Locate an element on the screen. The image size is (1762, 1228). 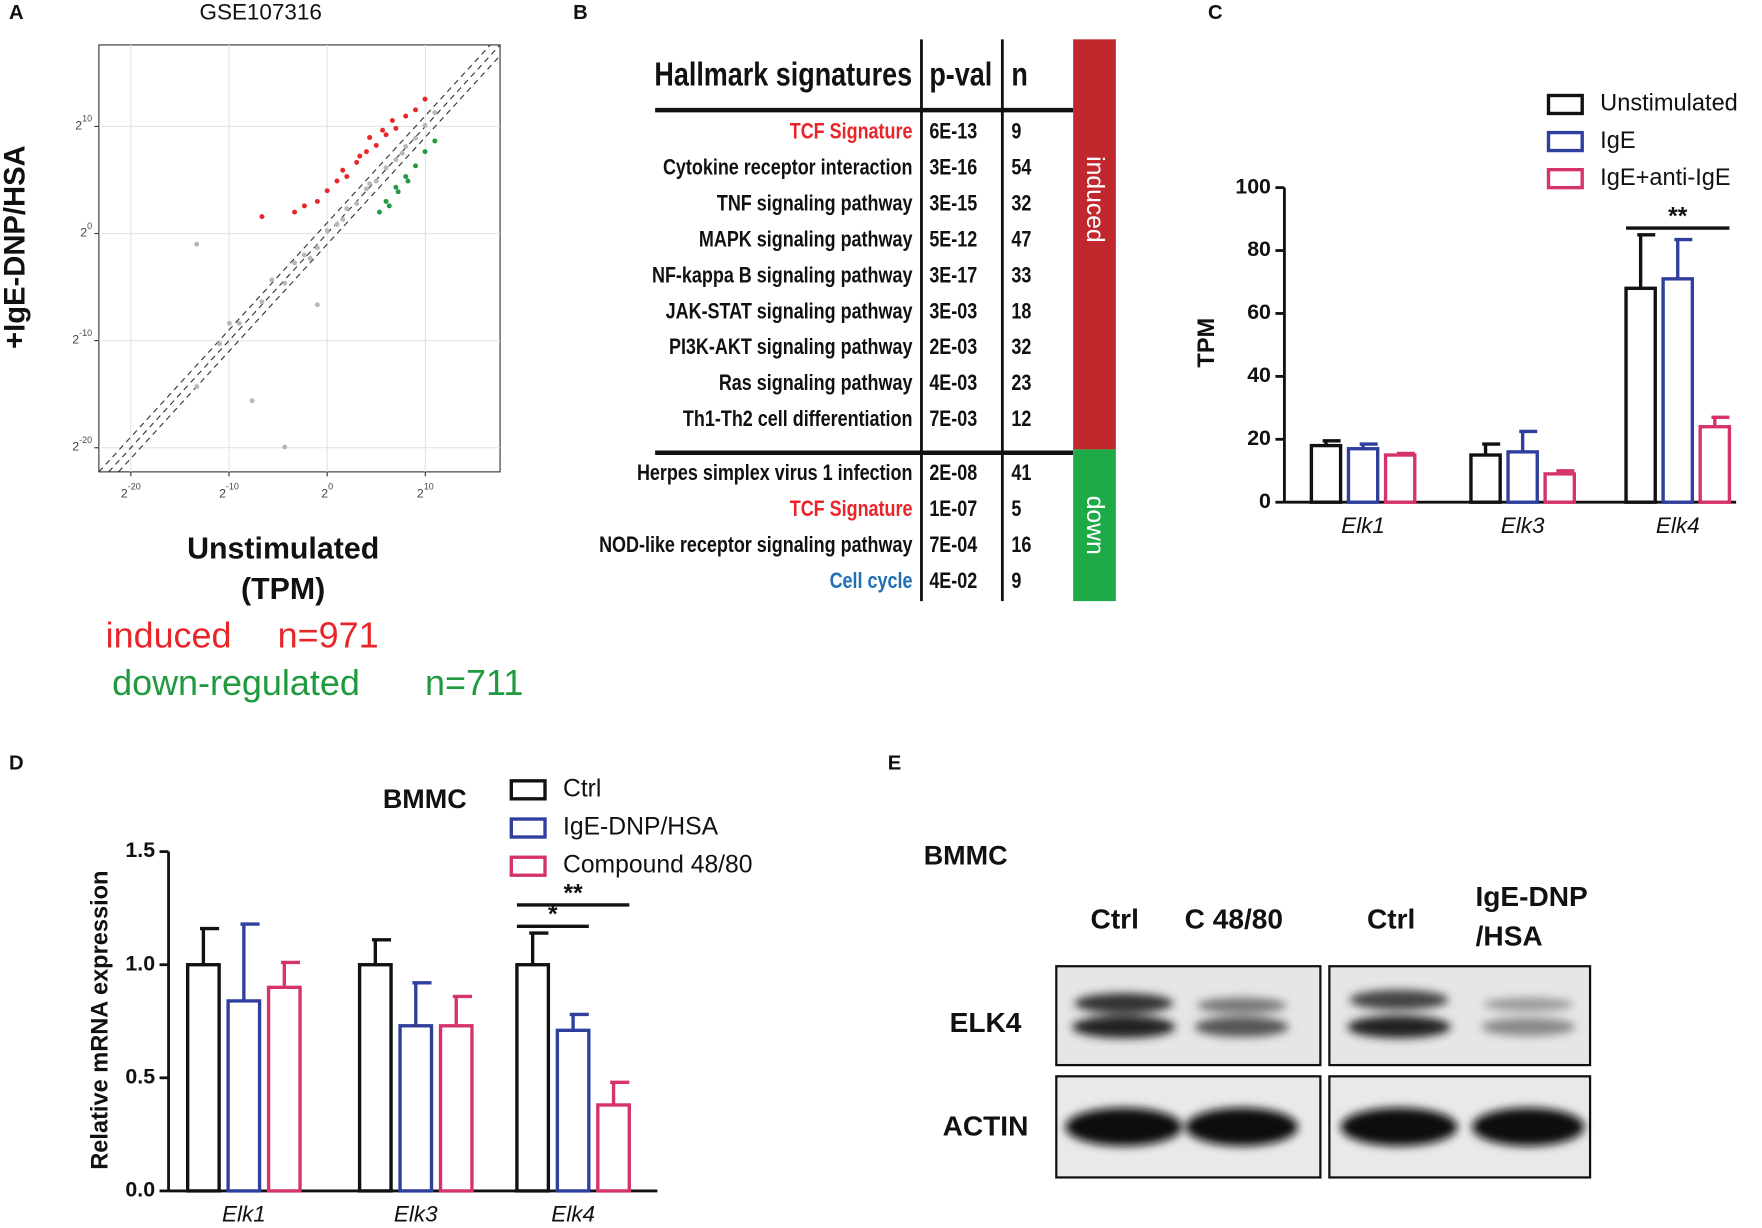
legend-label: Unstimulated is located at coordinates (1669, 103).